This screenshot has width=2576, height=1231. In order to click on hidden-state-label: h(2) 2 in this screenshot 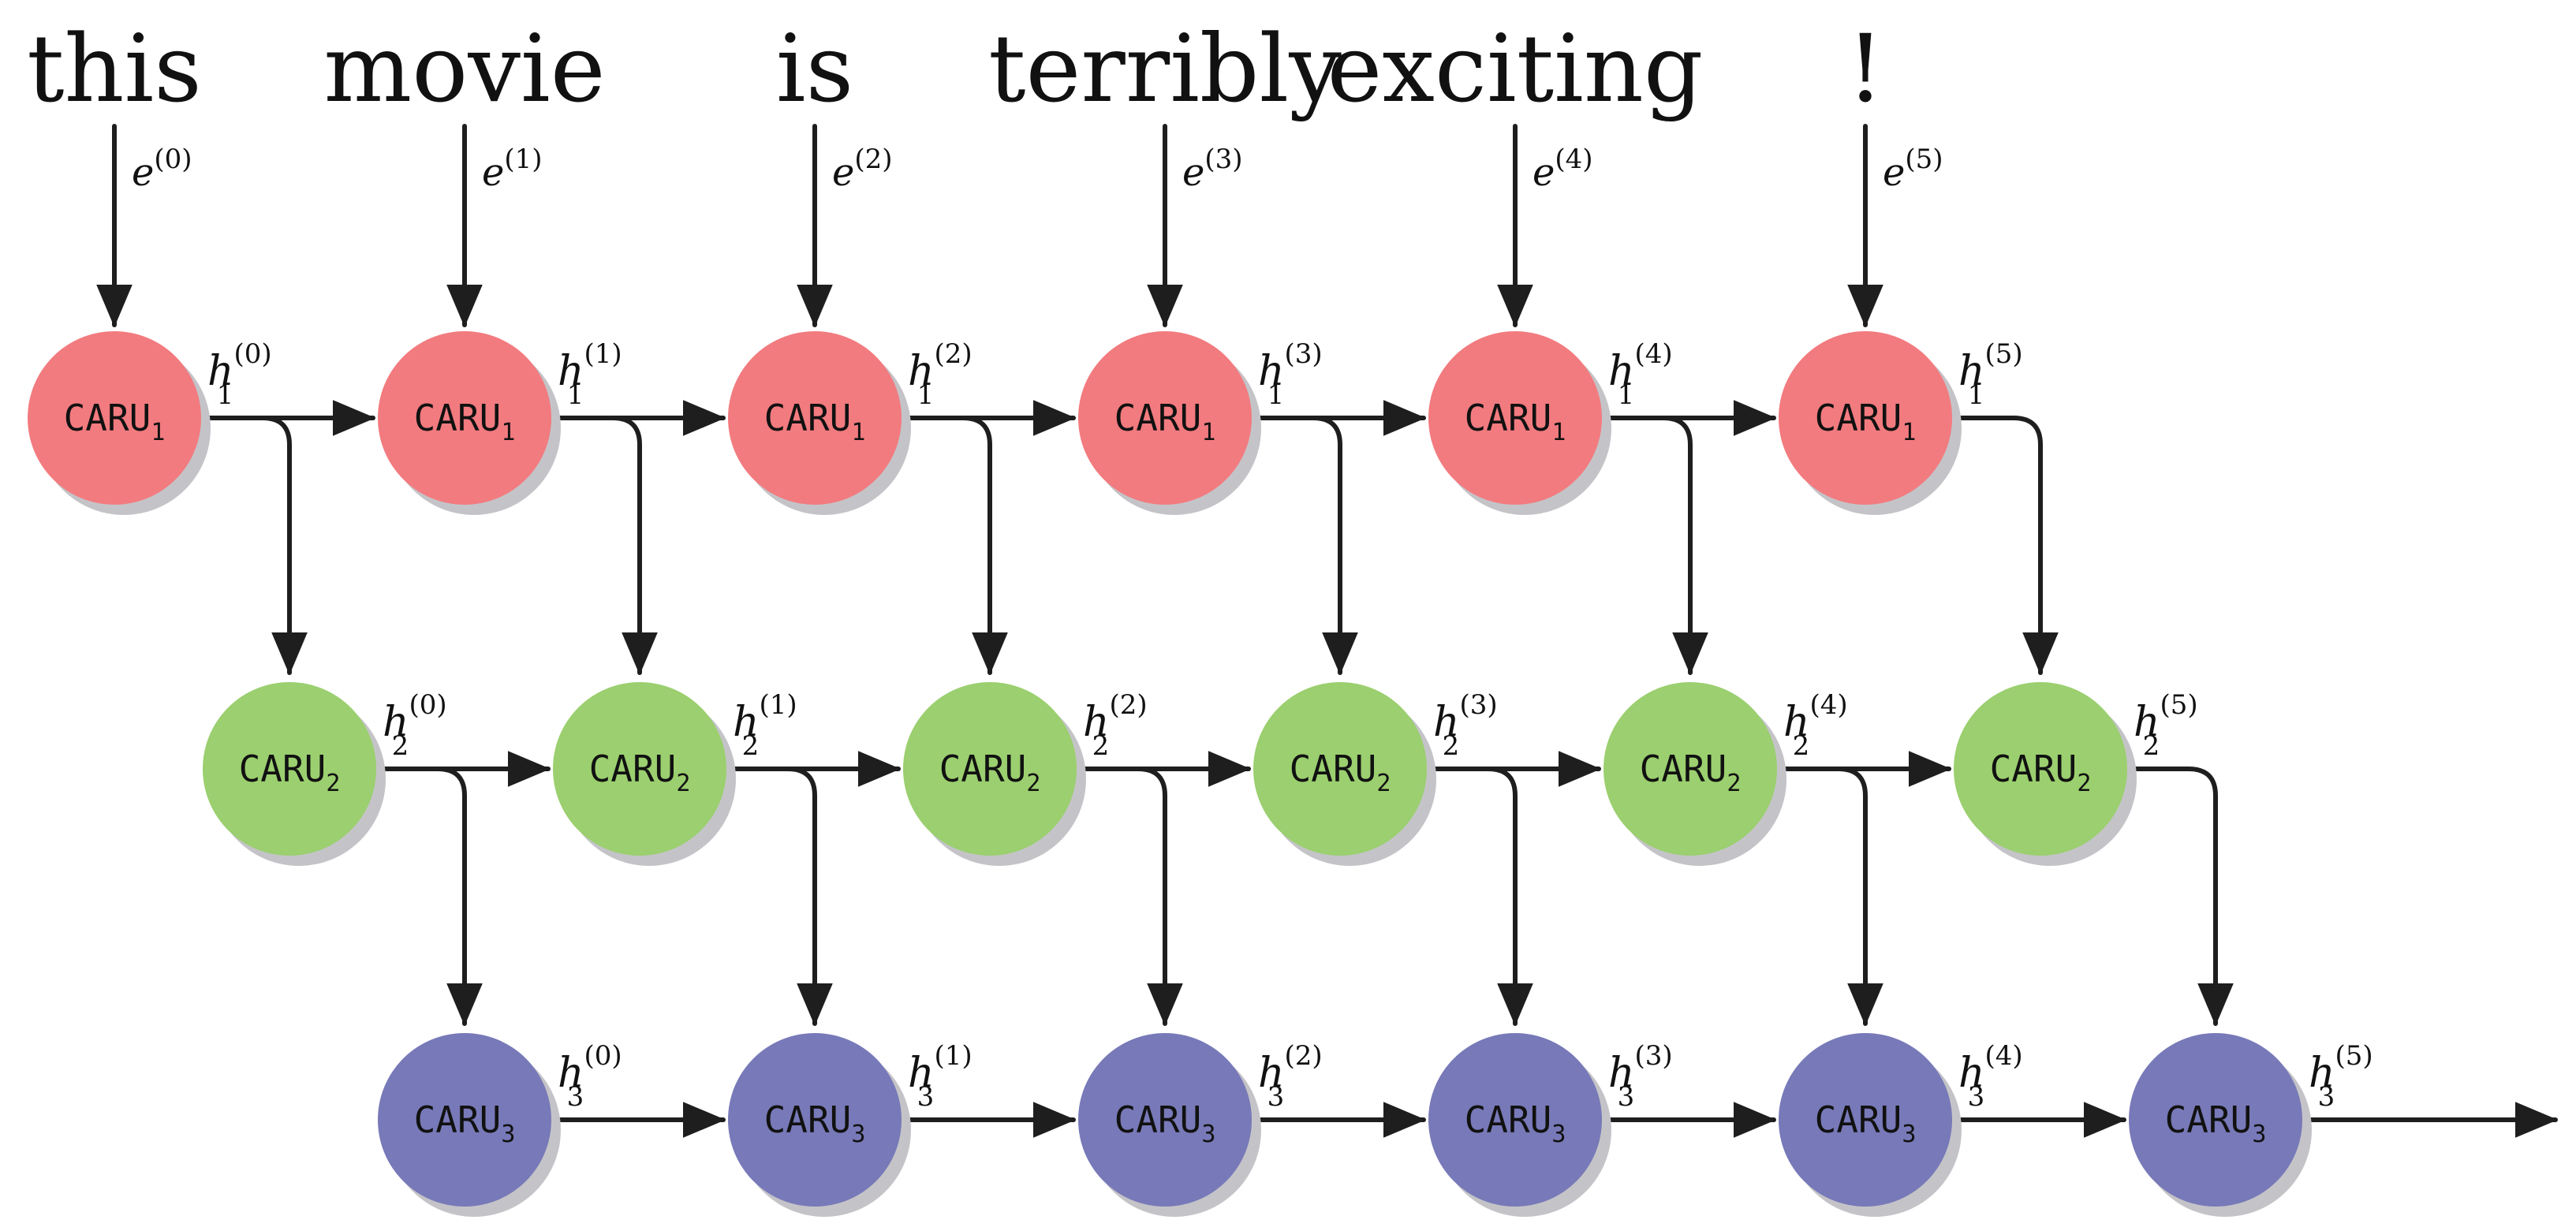, I will do `click(1115, 725)`.